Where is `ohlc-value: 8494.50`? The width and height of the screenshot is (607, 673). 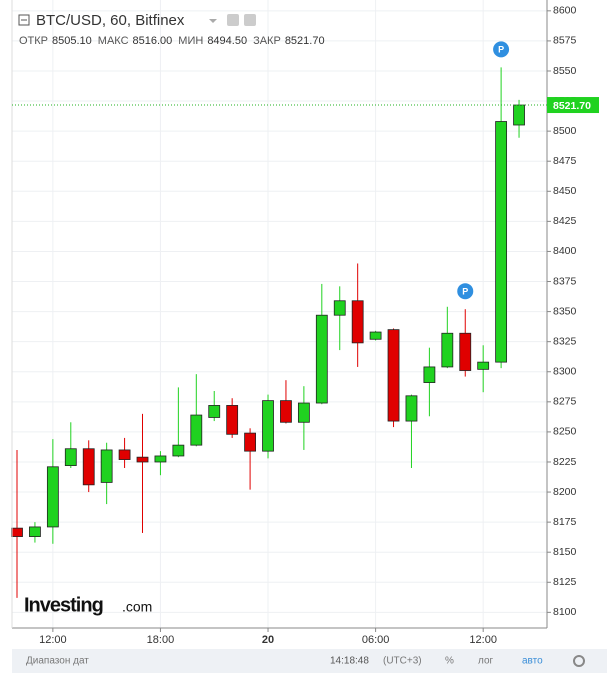 ohlc-value: 8494.50 is located at coordinates (227, 41).